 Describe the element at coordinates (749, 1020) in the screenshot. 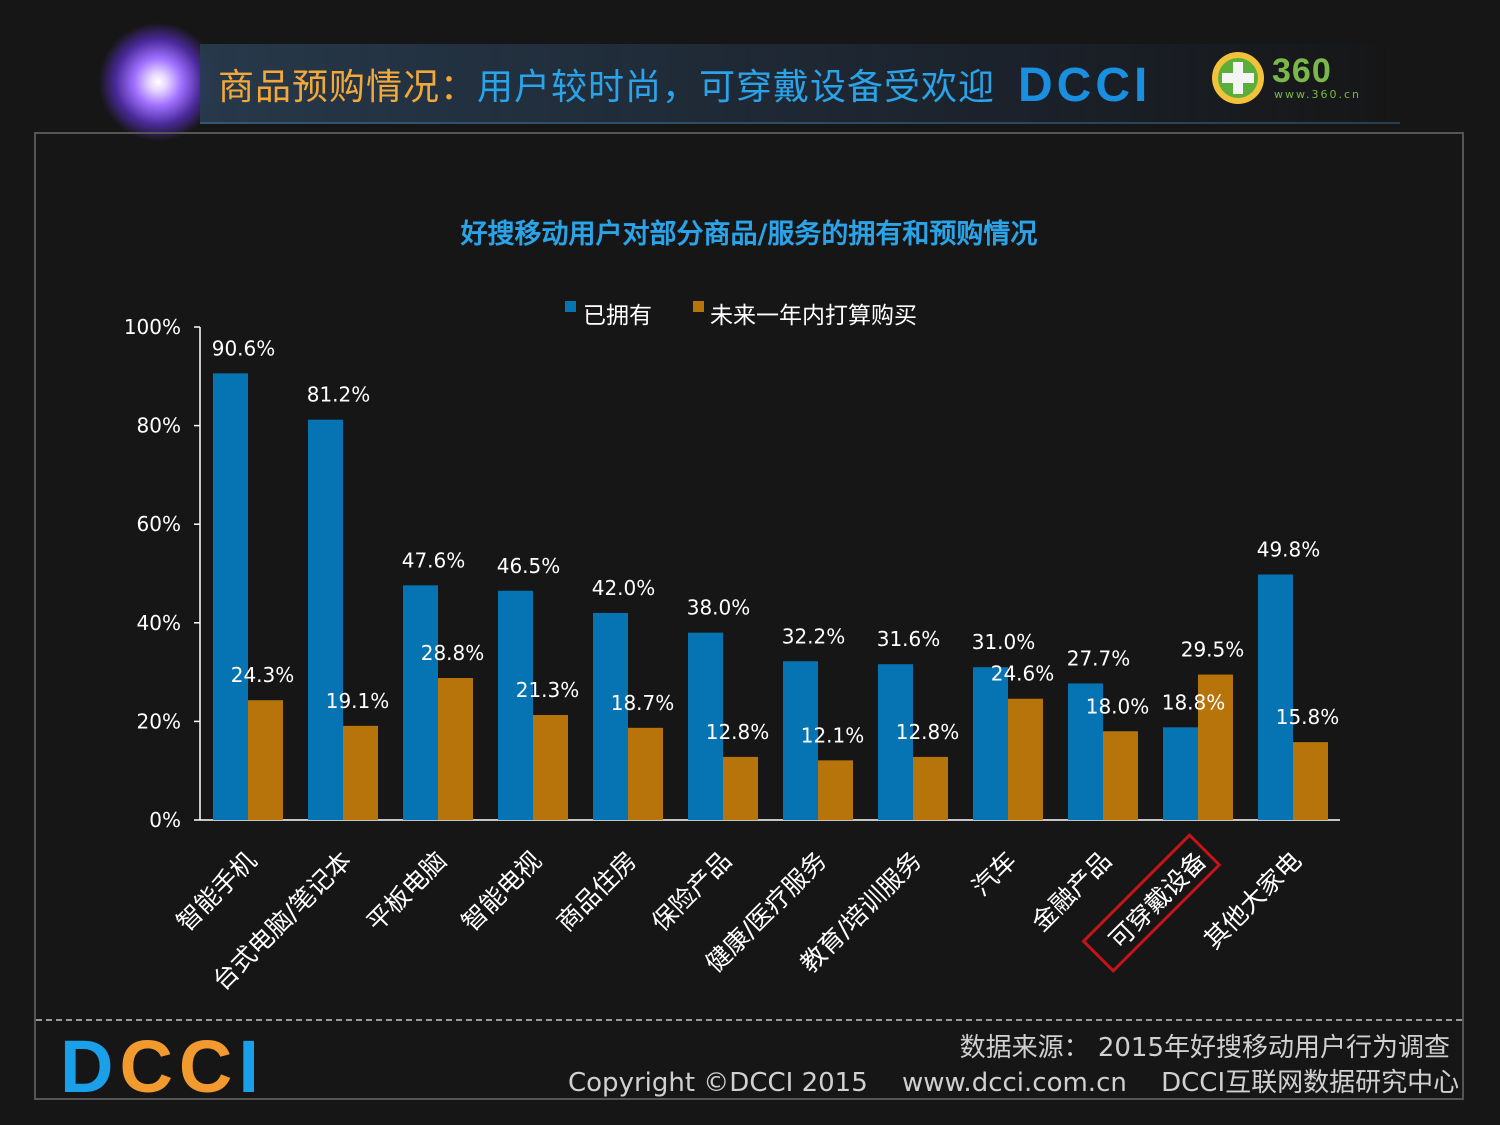

I see `footer-divider` at that location.